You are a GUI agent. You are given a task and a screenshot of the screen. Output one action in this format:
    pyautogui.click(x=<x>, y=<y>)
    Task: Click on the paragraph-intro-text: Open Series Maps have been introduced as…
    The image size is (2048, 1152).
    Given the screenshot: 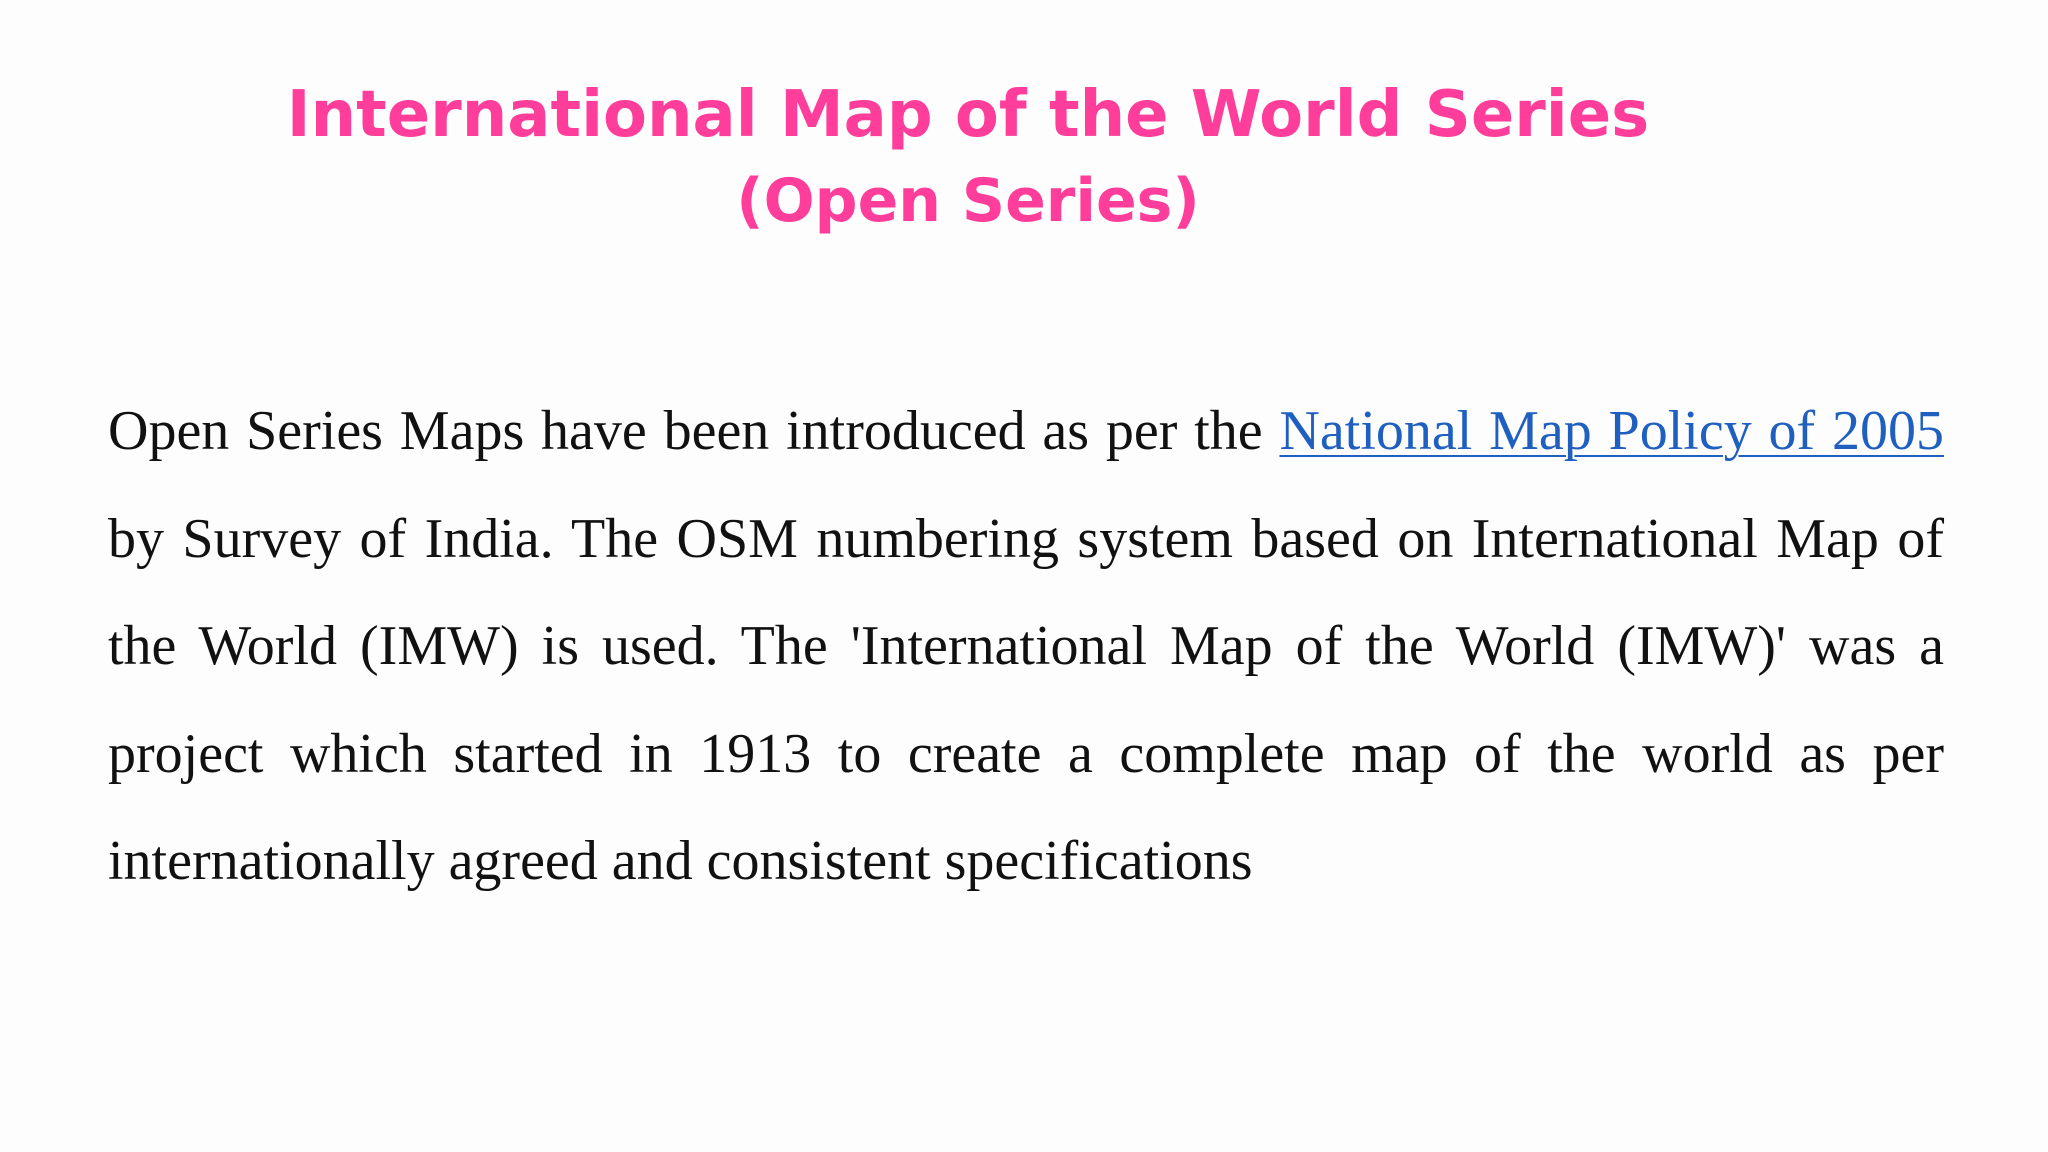 What is the action you would take?
    pyautogui.click(x=694, y=431)
    